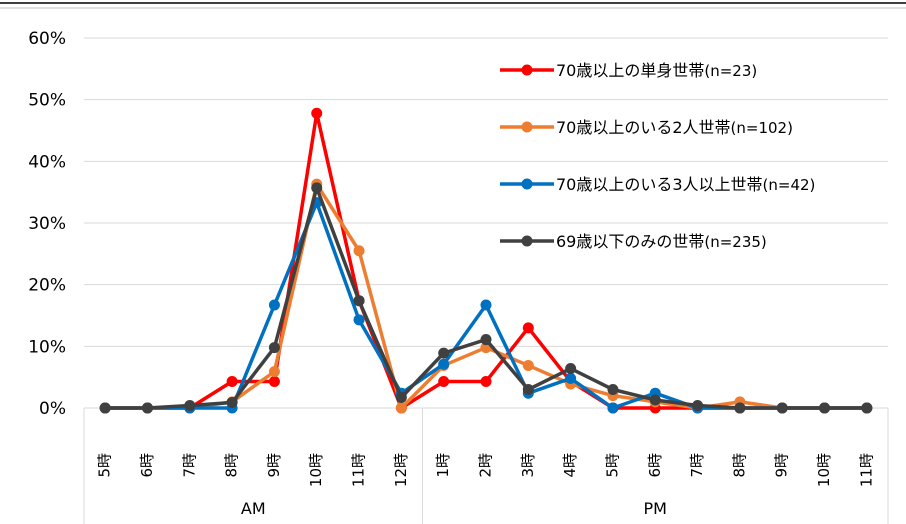 The width and height of the screenshot is (906, 524). What do you see at coordinates (47, 286) in the screenshot?
I see `y-tick-label: 20%` at bounding box center [47, 286].